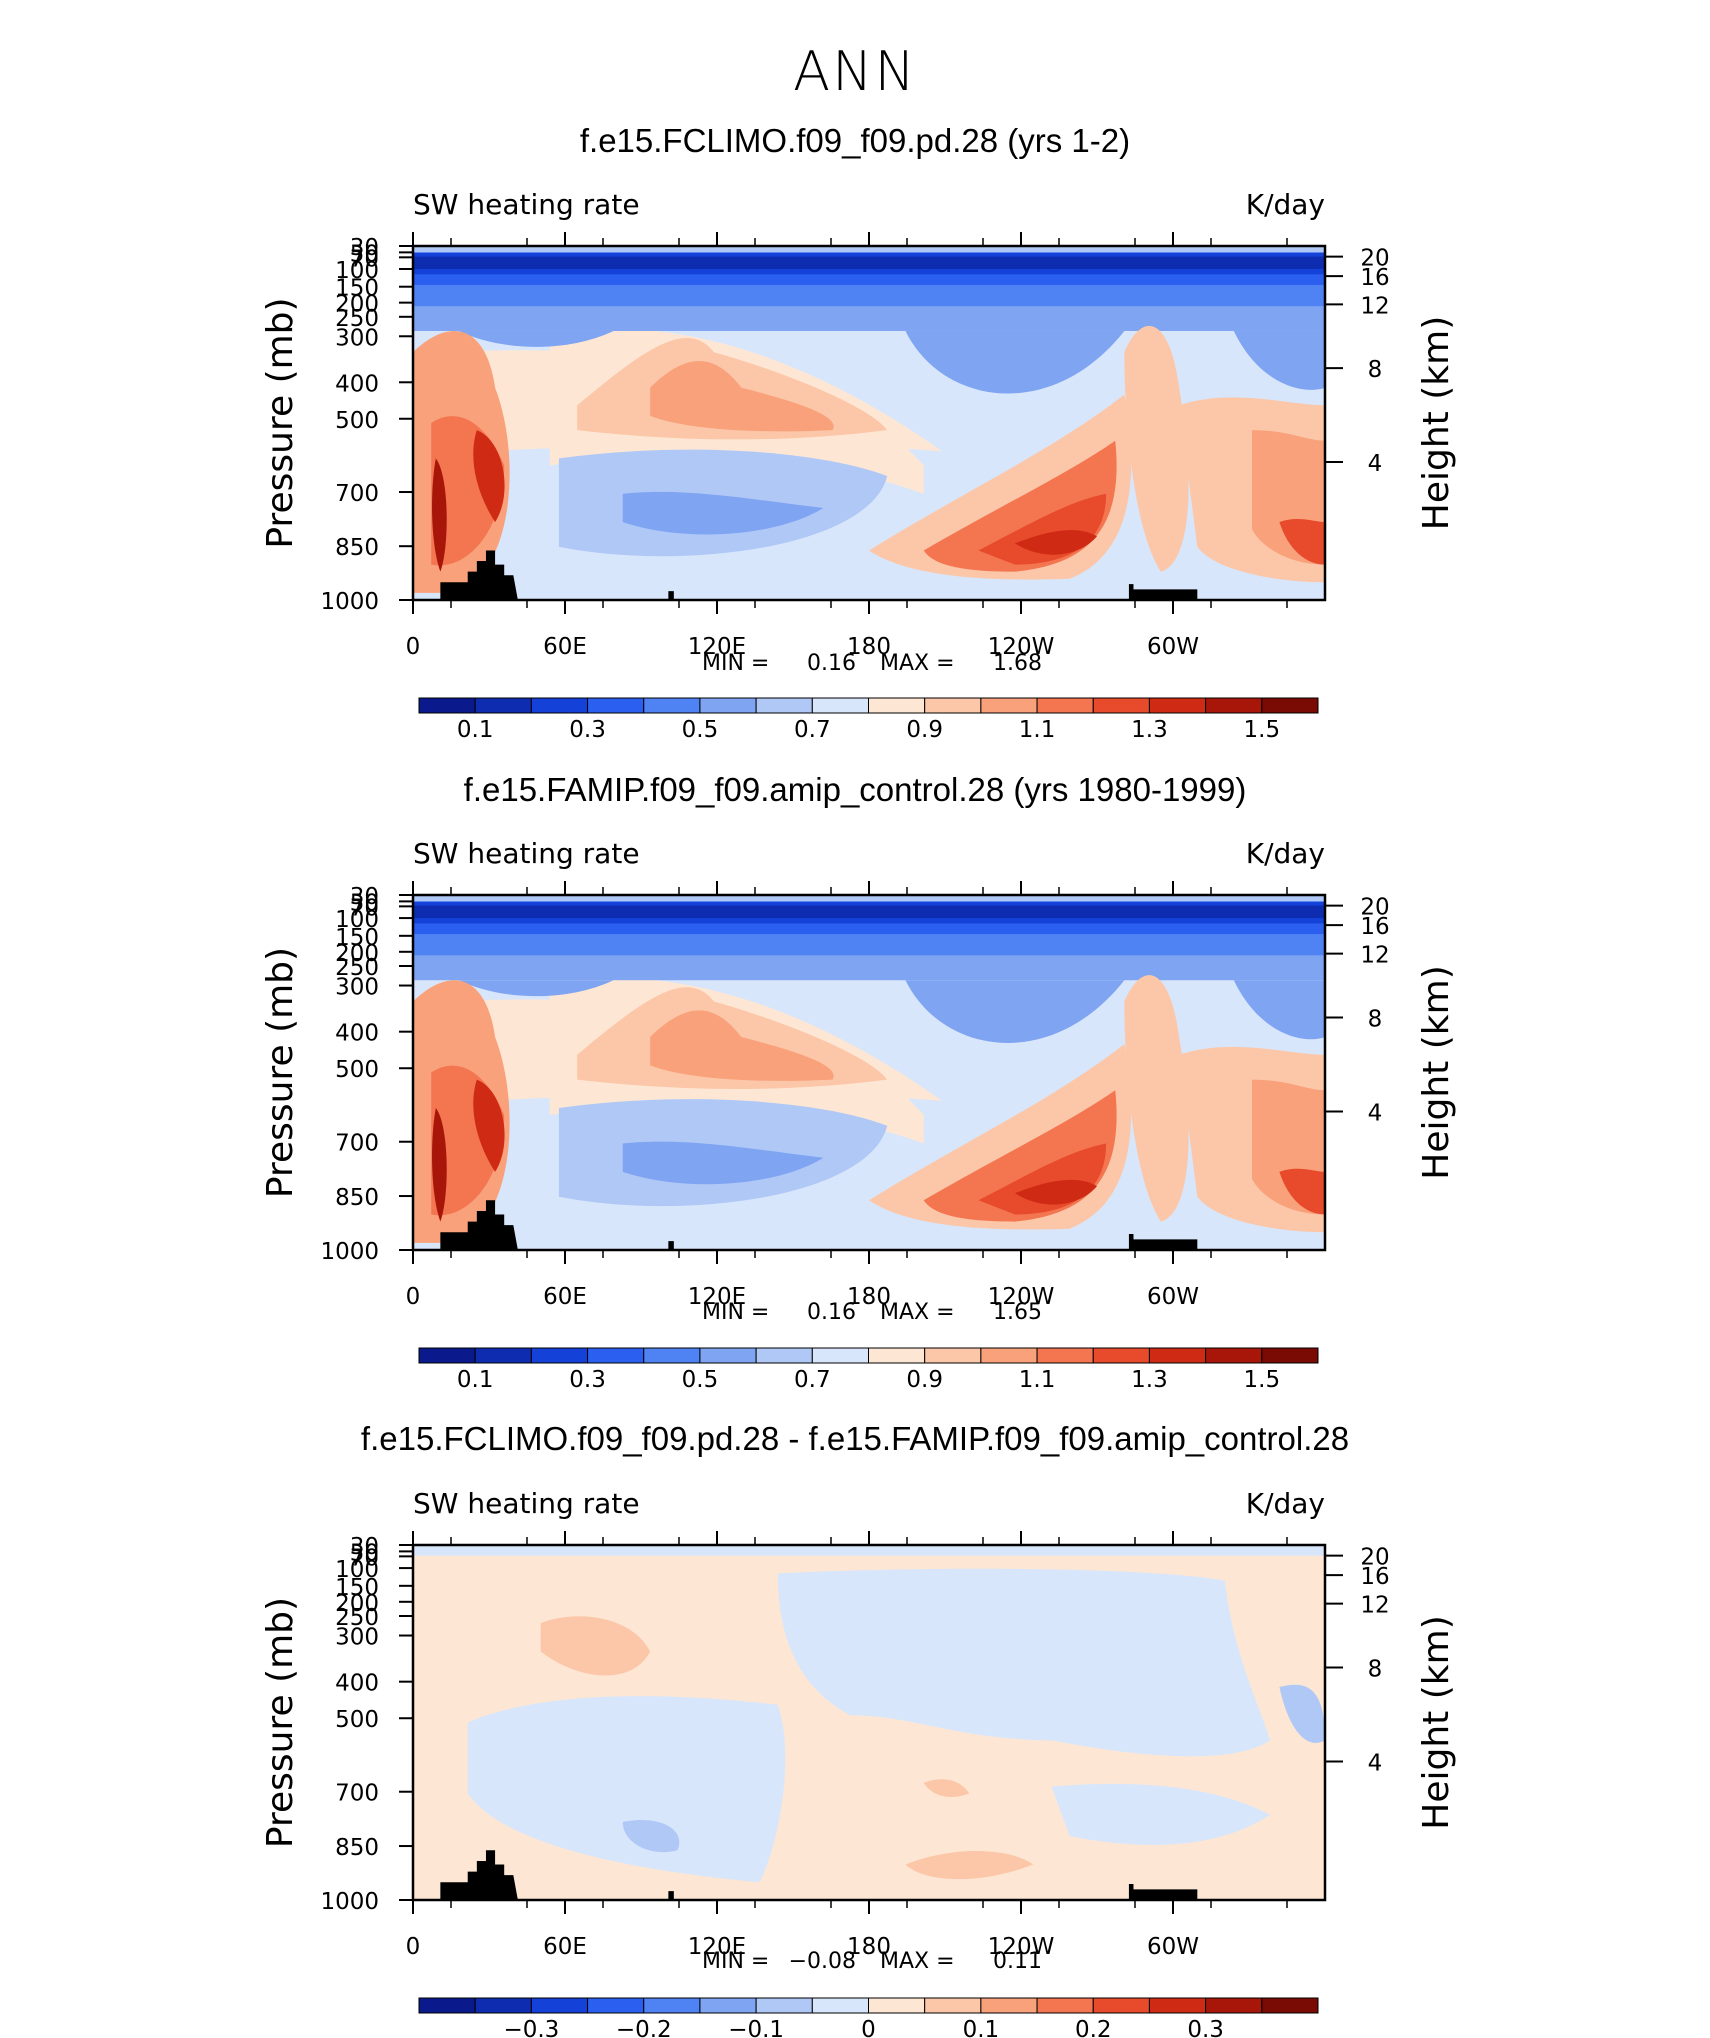  I want to click on y-right-tick-label: 4, so click(1375, 464).